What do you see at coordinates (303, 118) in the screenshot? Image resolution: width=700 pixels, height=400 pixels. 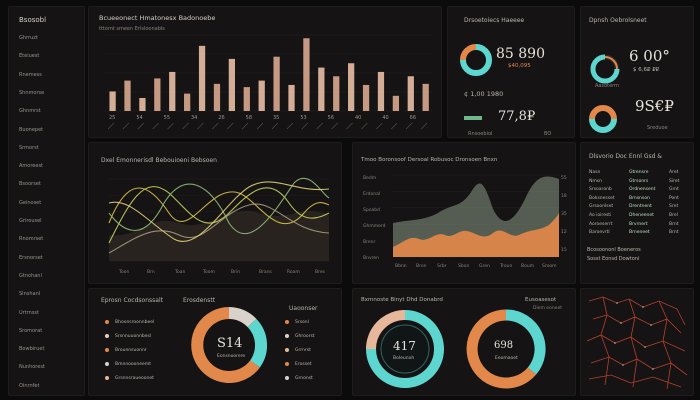 I see `bar-x-label: 53` at bounding box center [303, 118].